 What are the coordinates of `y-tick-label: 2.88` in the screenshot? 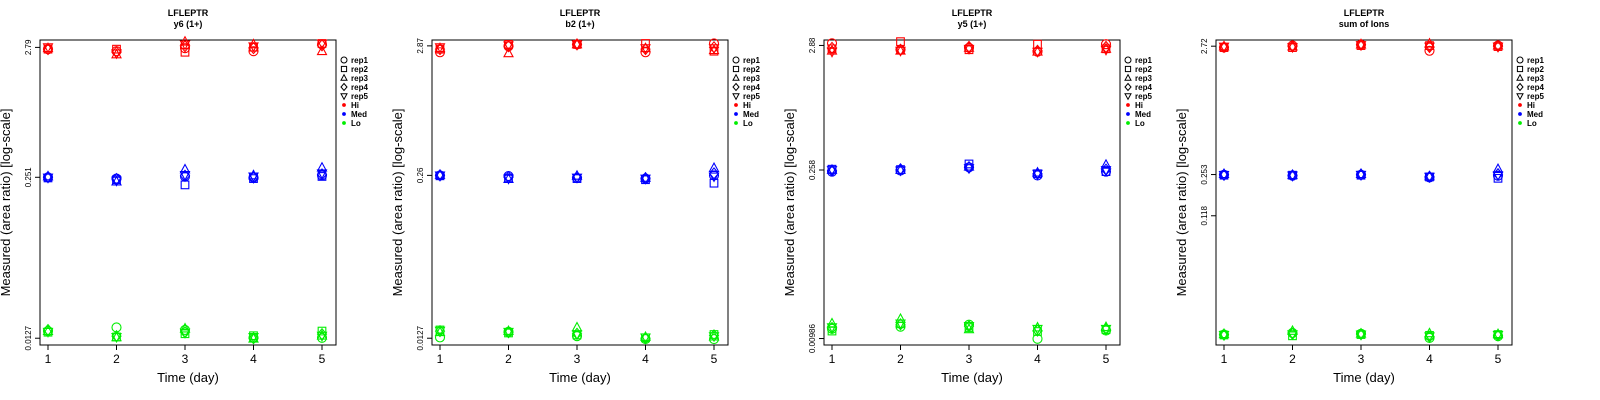 It's located at (812, 45).